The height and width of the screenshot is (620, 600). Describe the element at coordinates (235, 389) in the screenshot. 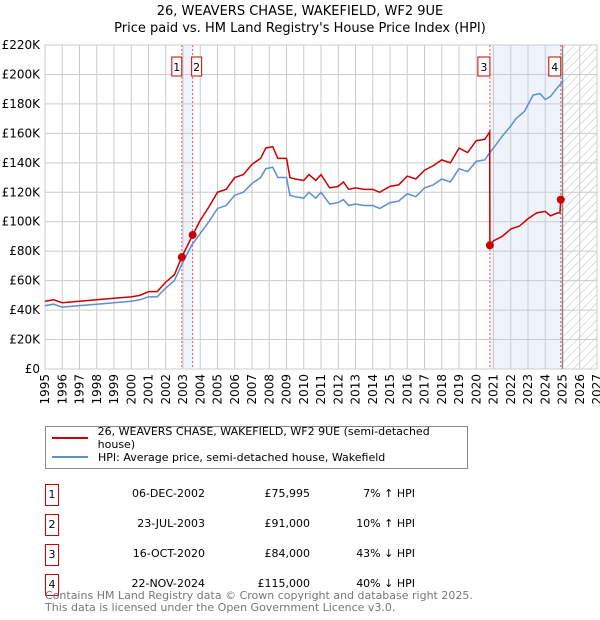

I see `x-tick-label: 2006` at that location.